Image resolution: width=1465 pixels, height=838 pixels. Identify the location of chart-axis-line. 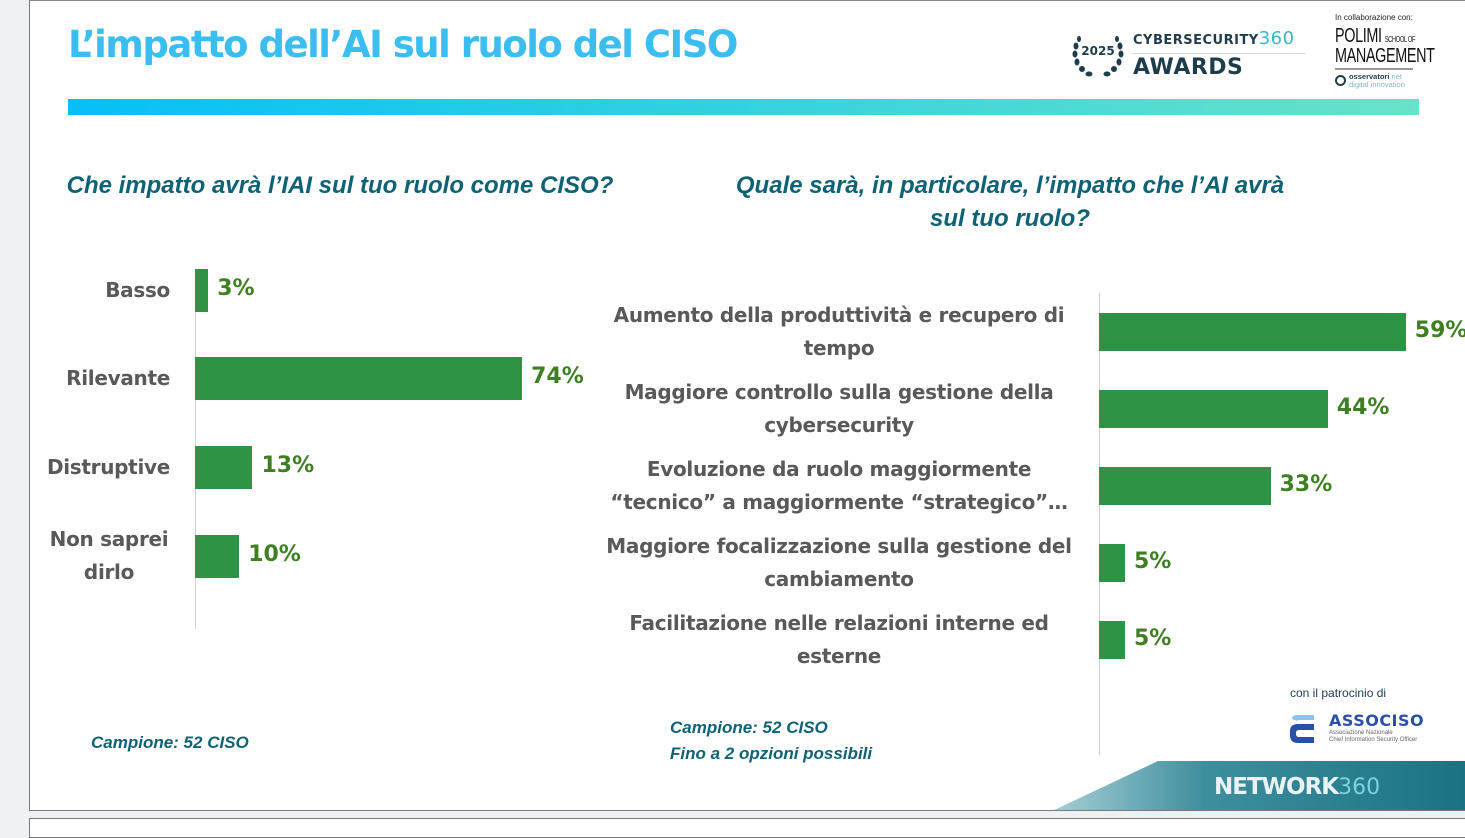
(1099, 524).